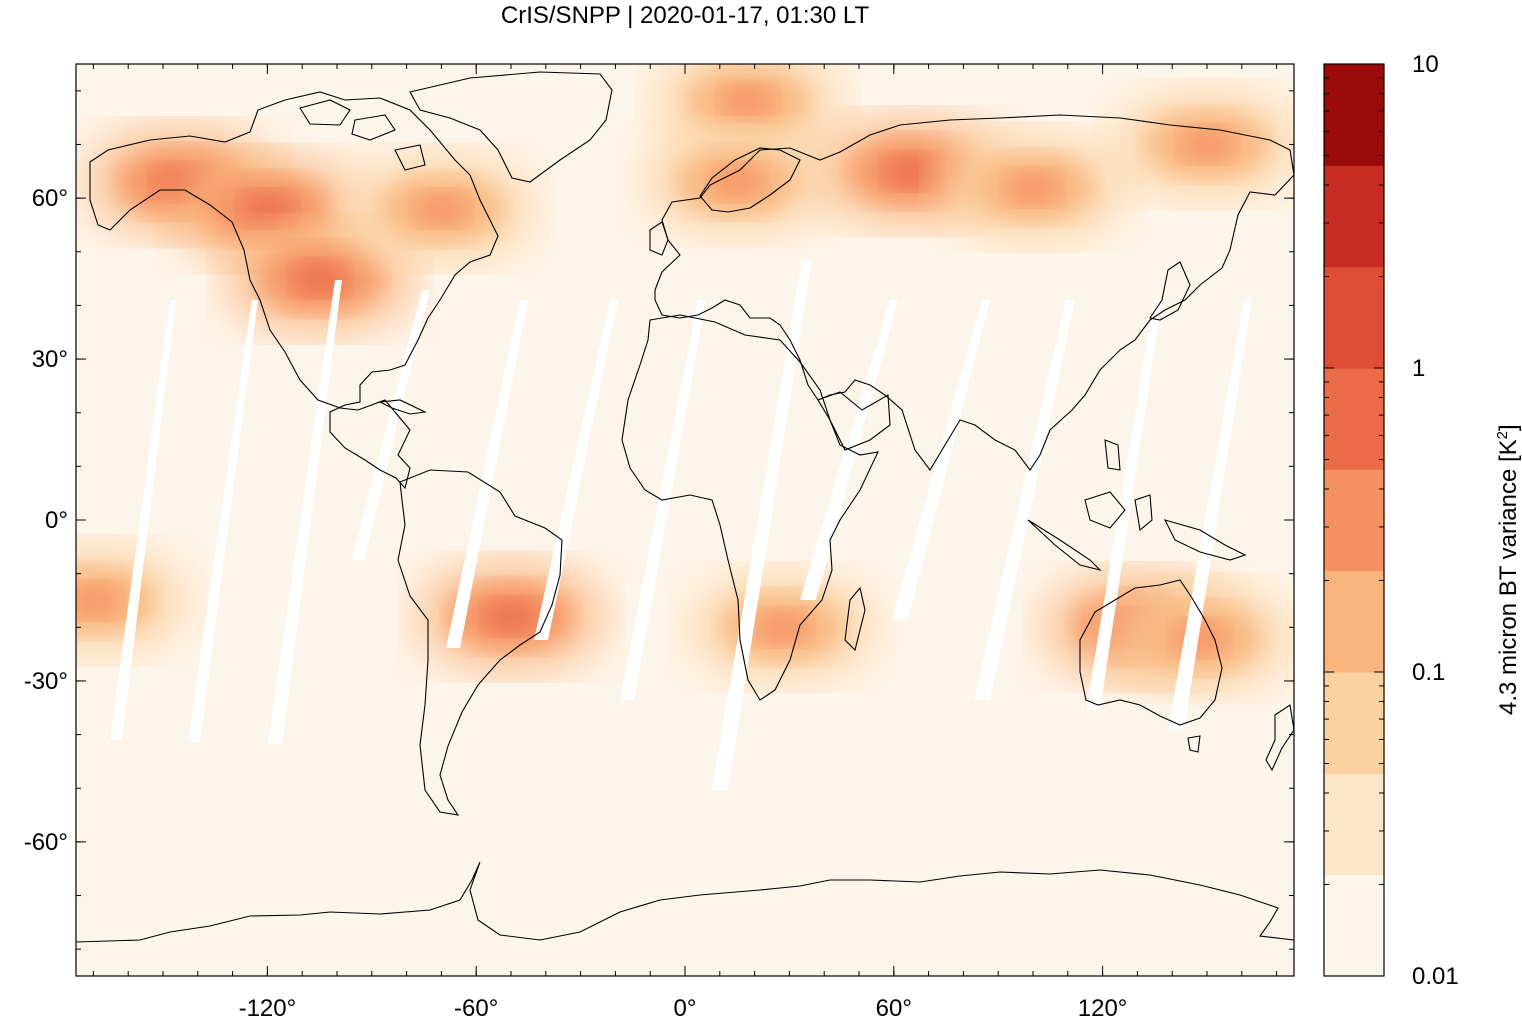 This screenshot has height=1020, width=1522. I want to click on hotspot-northern-great-plains, so click(319, 278).